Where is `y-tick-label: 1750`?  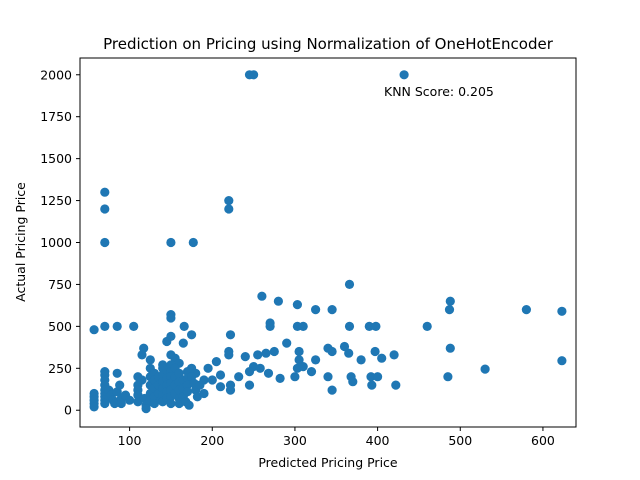
y-tick-label: 1750 is located at coordinates (56, 116).